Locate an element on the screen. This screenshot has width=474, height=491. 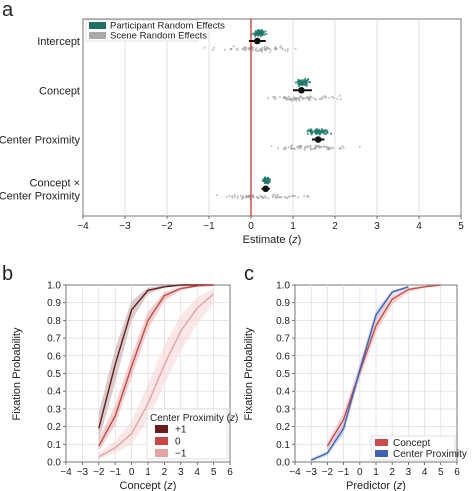
x-tick-label: −2 is located at coordinates (328, 472).